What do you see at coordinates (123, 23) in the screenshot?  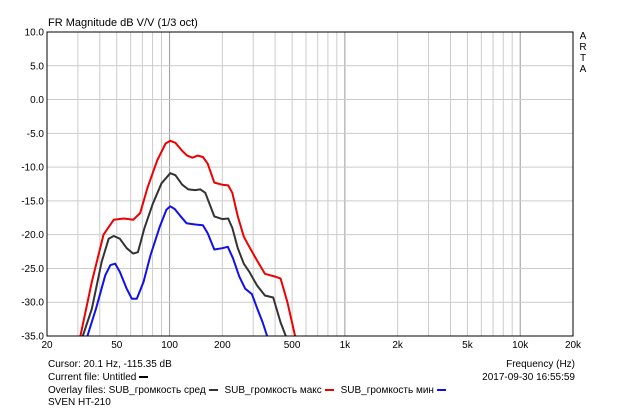 I see `chart-title: FR Magnitude dB V/V (1/3 oct)` at bounding box center [123, 23].